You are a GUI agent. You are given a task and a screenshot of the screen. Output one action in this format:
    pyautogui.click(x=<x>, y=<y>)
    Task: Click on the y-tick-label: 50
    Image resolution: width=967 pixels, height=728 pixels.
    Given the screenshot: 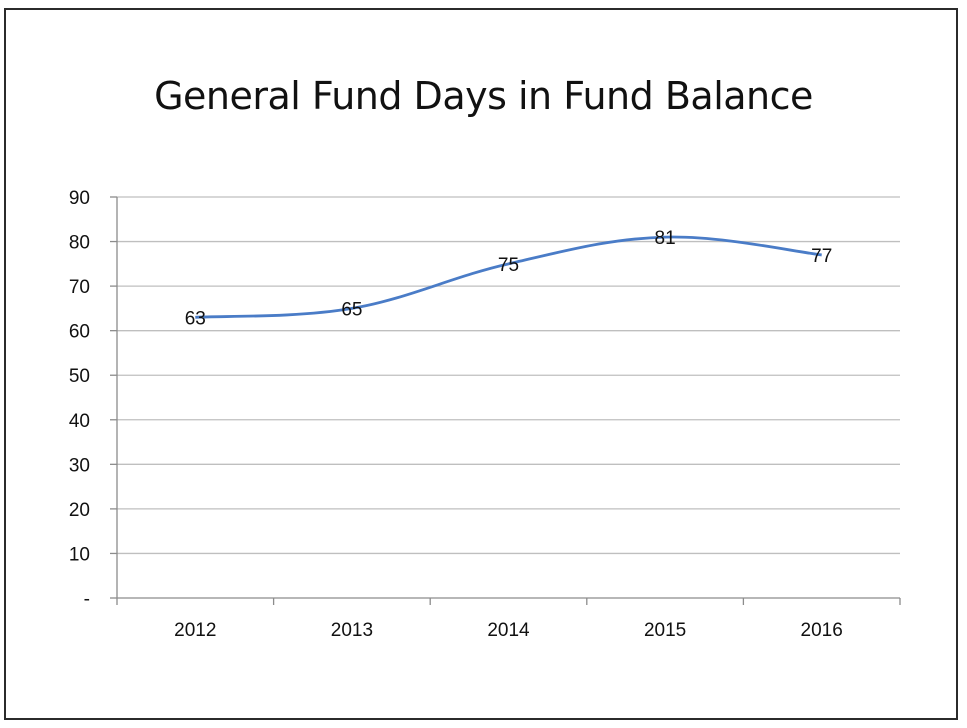 What is the action you would take?
    pyautogui.click(x=79, y=376)
    